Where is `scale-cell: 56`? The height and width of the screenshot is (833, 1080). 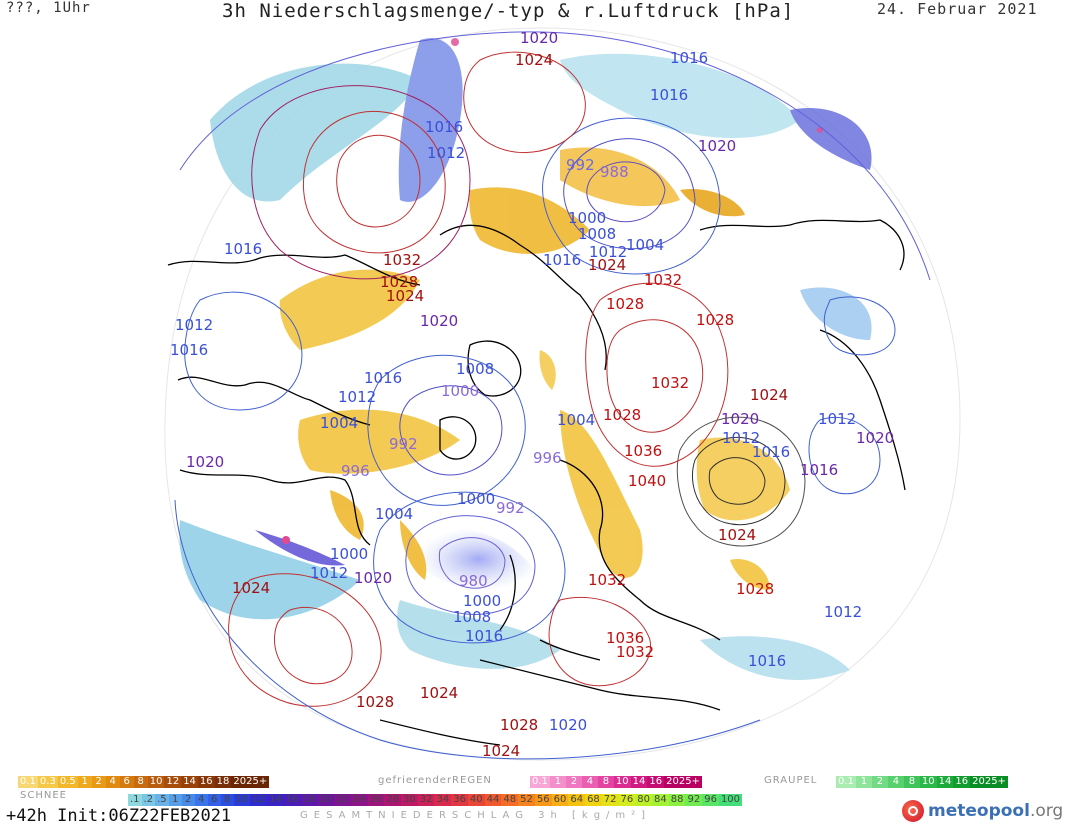
scale-cell: 56 is located at coordinates (543, 800).